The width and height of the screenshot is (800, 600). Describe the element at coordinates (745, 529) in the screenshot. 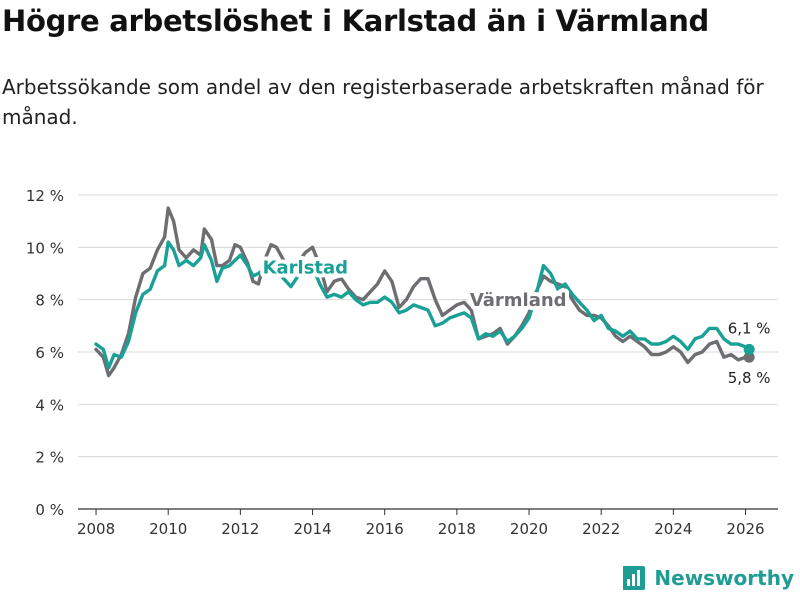

I see `x-tick-label: 2026` at that location.